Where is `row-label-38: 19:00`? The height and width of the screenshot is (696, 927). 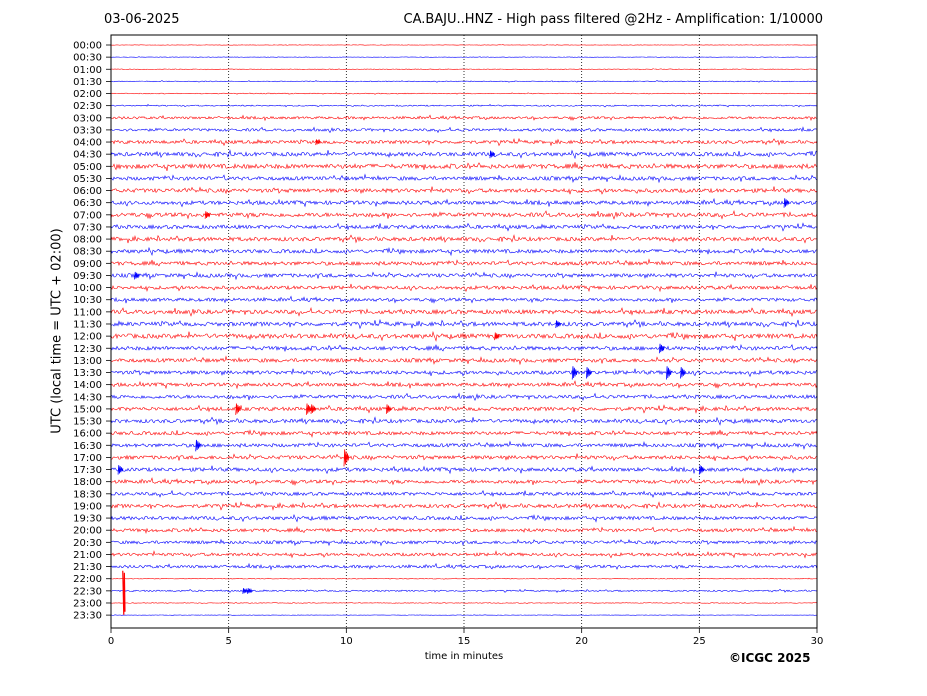 row-label-38: 19:00 is located at coordinates (87, 506).